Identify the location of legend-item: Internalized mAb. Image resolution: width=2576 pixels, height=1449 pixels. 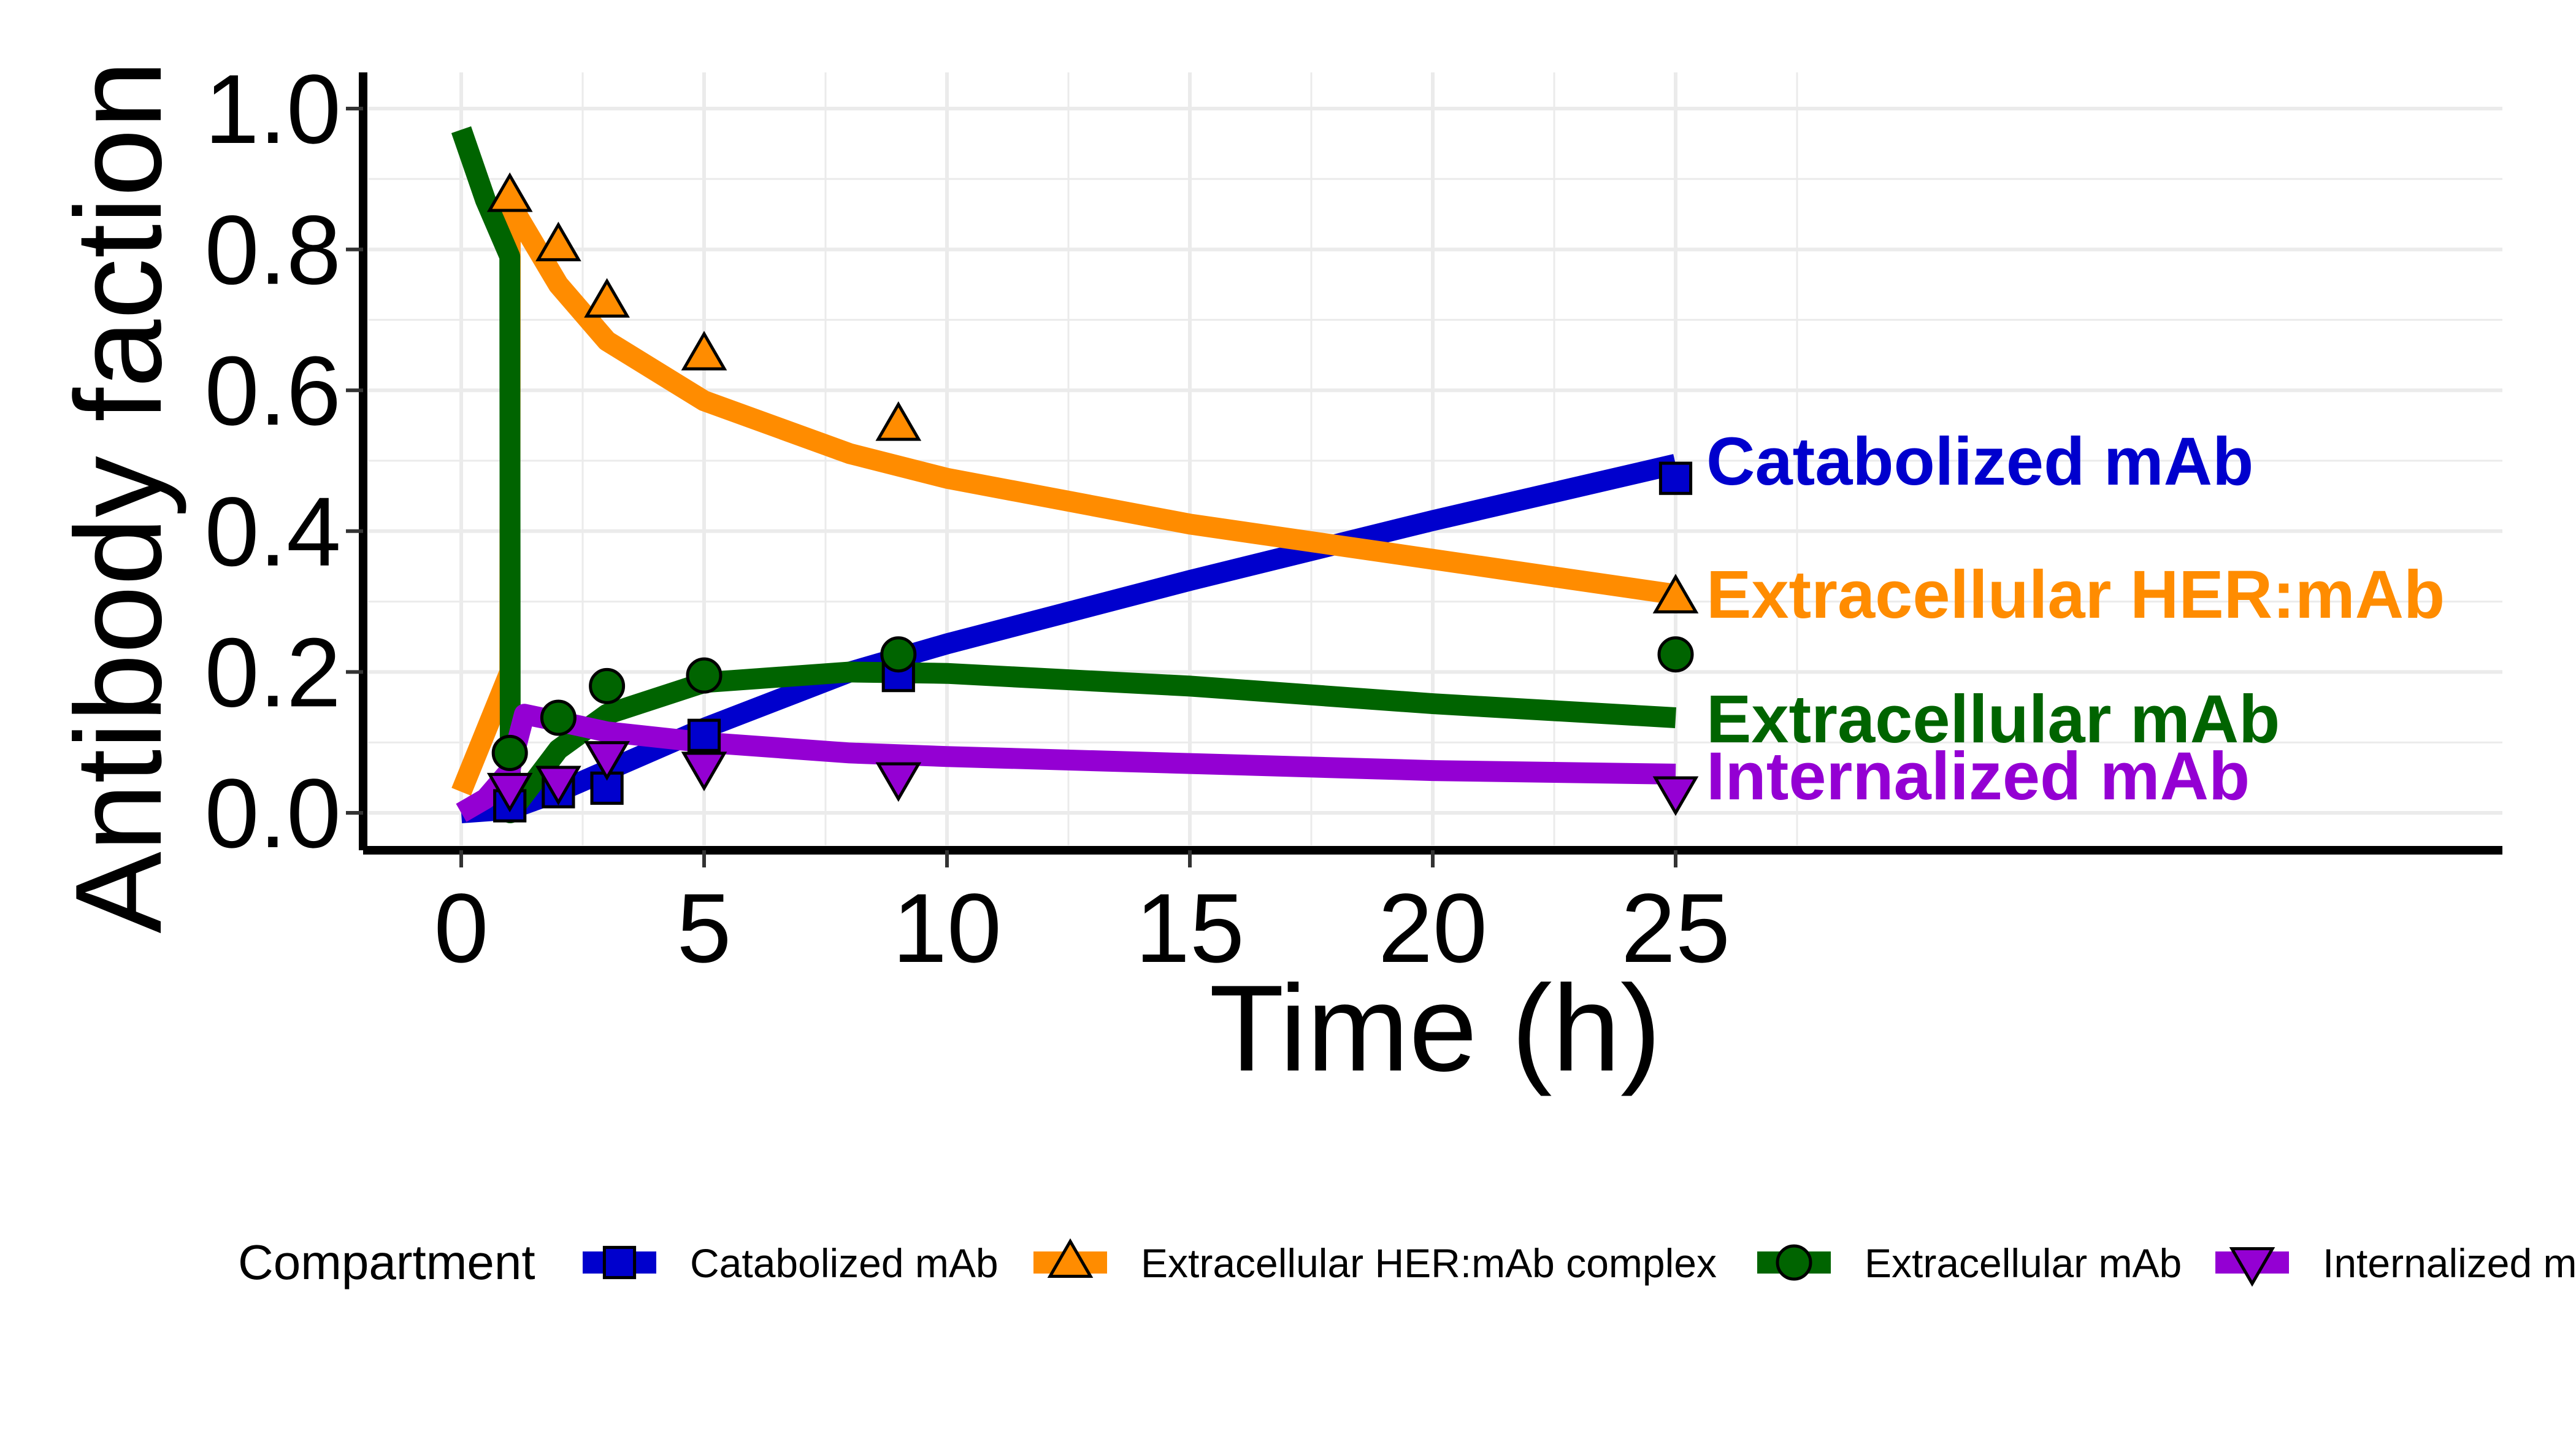
(2395, 1263).